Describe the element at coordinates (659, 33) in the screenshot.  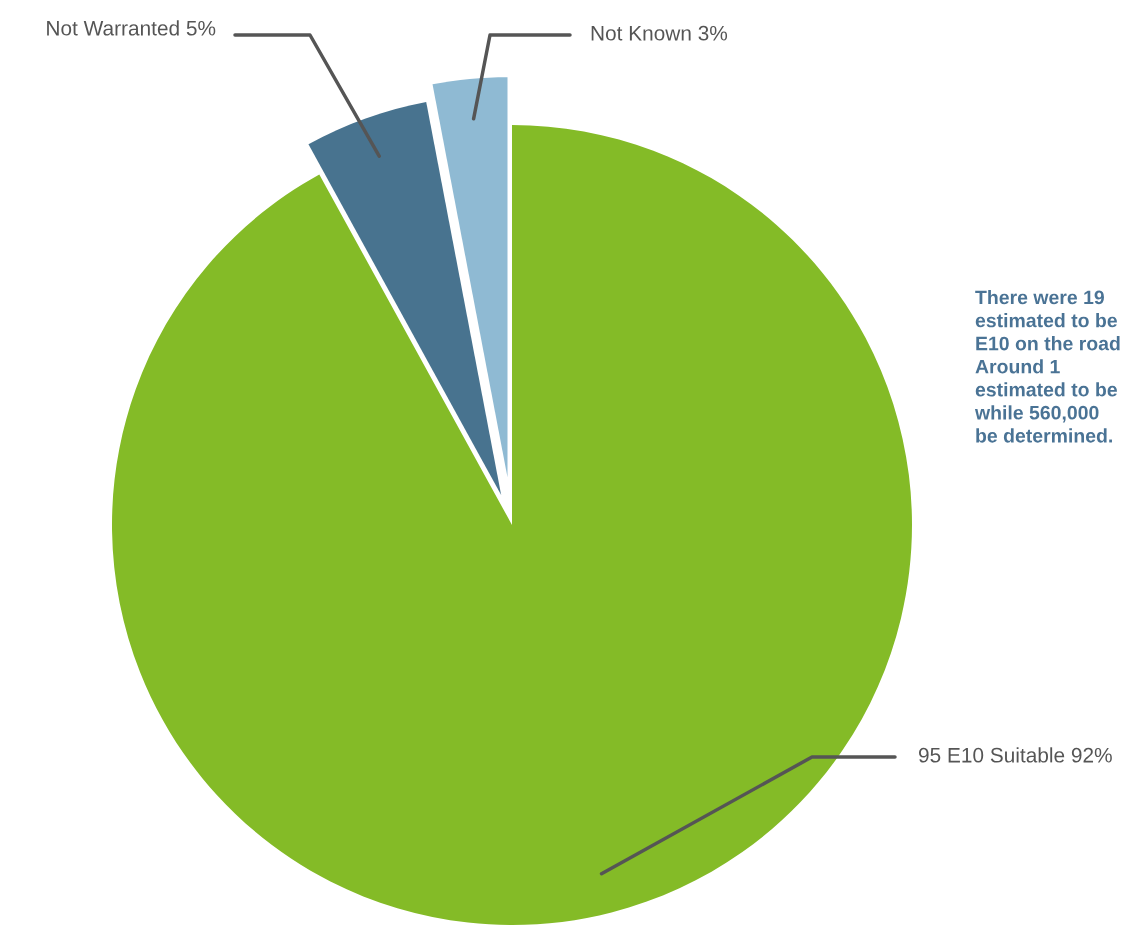
I see `slice-label: Not Known 3%` at that location.